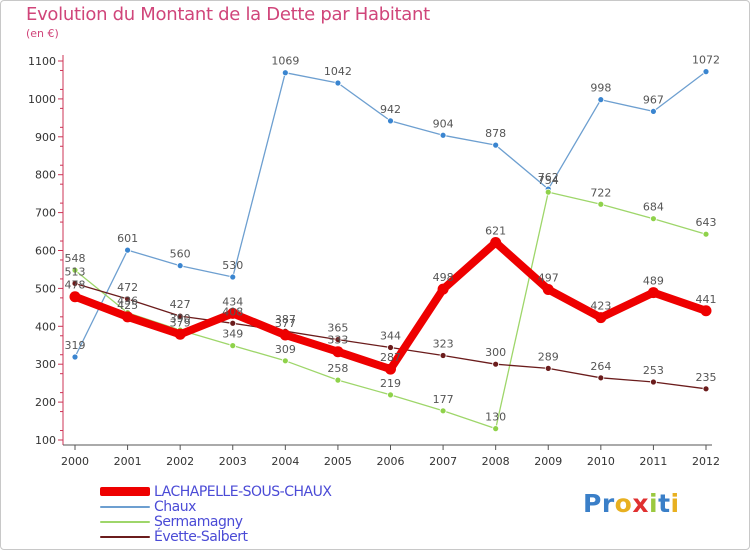  Describe the element at coordinates (285, 61) in the screenshot. I see `data-label-chaux: 1069` at that location.